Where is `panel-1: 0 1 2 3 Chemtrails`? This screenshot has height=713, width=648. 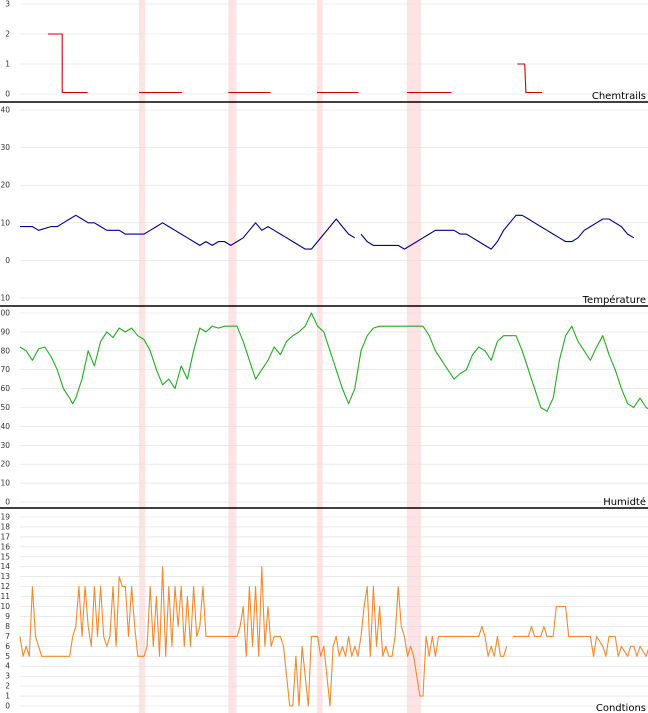
panel-1: 0 1 2 3 Chemtrails is located at coordinates (326, 51).